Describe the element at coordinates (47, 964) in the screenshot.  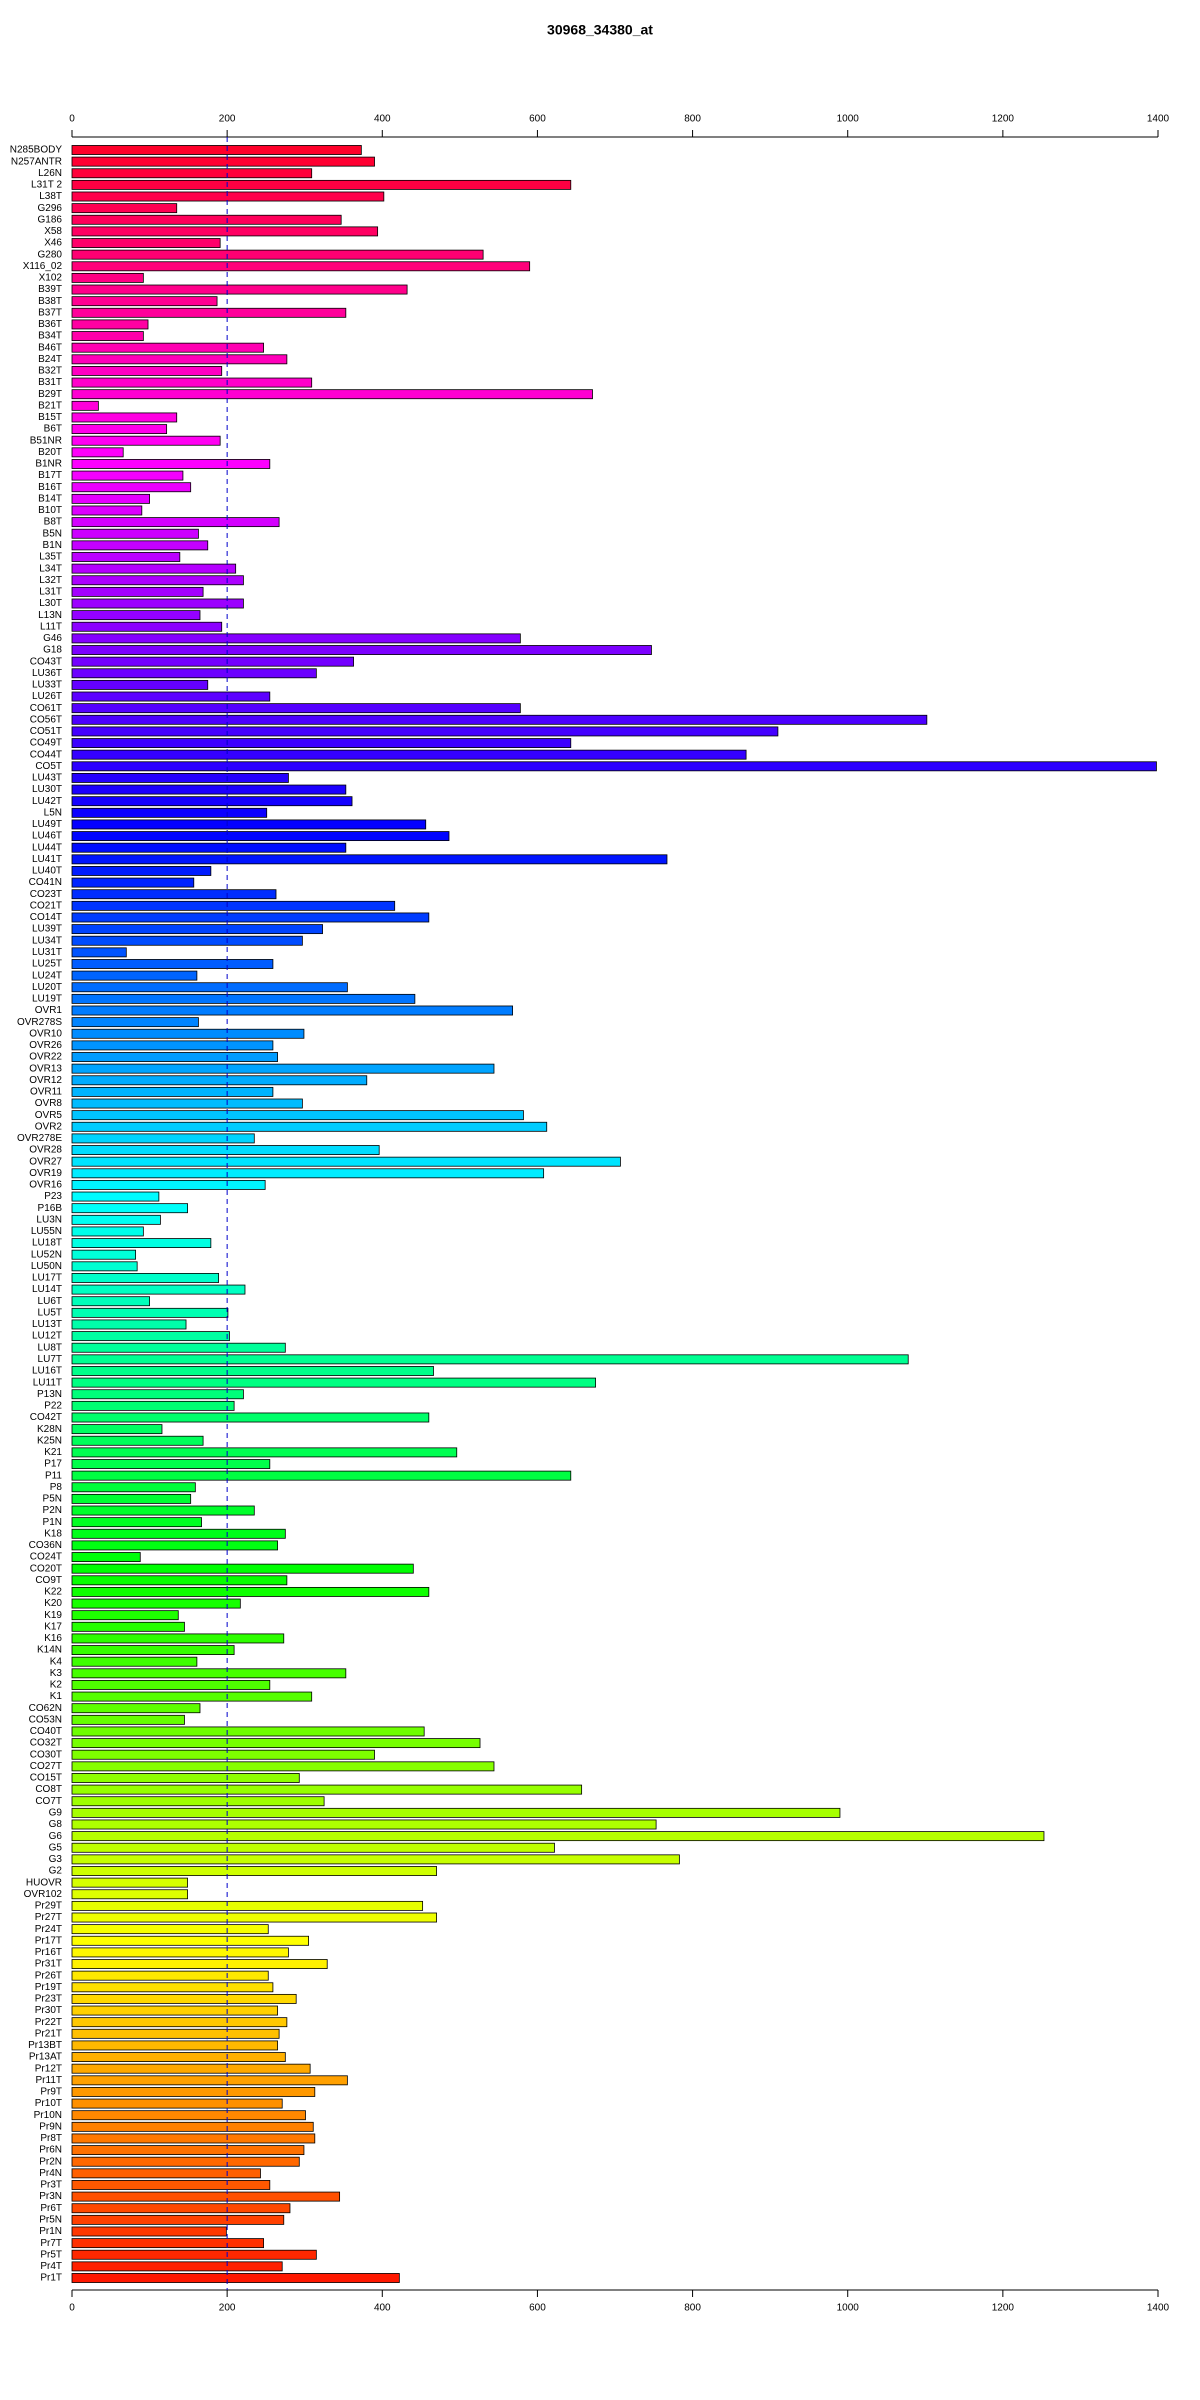
I see `y-tick-label: LU25T` at that location.